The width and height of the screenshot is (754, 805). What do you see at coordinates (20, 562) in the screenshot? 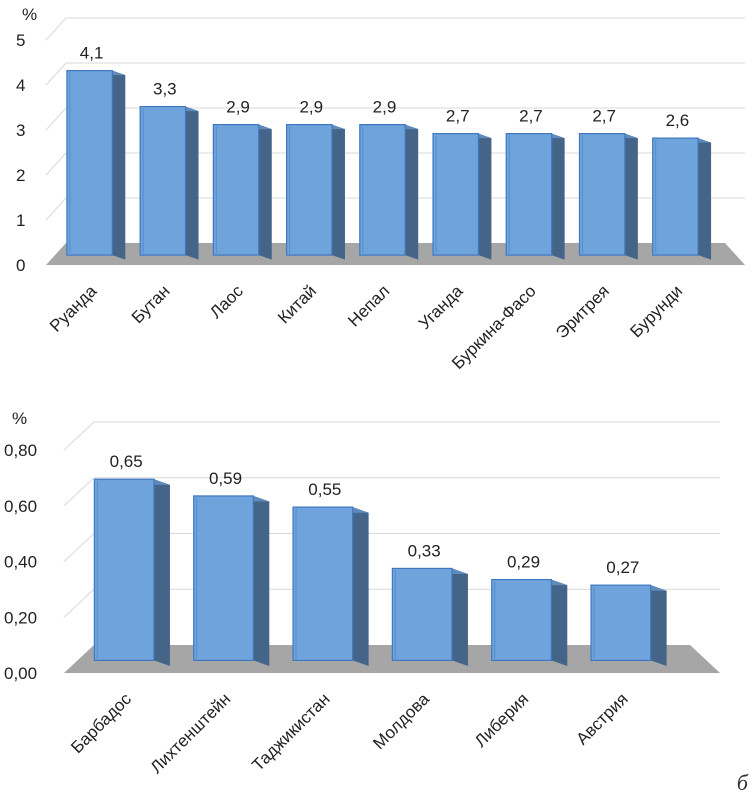
I see `y-tick-label: 0,40` at bounding box center [20, 562].